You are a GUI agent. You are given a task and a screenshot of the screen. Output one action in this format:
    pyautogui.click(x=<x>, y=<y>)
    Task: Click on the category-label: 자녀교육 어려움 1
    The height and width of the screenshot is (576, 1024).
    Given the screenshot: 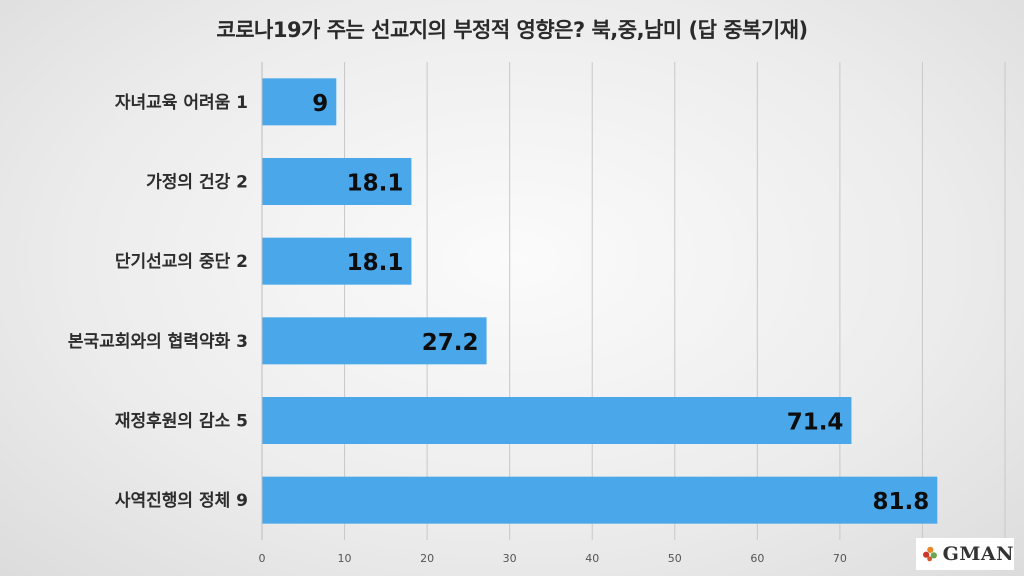 What is the action you would take?
    pyautogui.click(x=181, y=103)
    